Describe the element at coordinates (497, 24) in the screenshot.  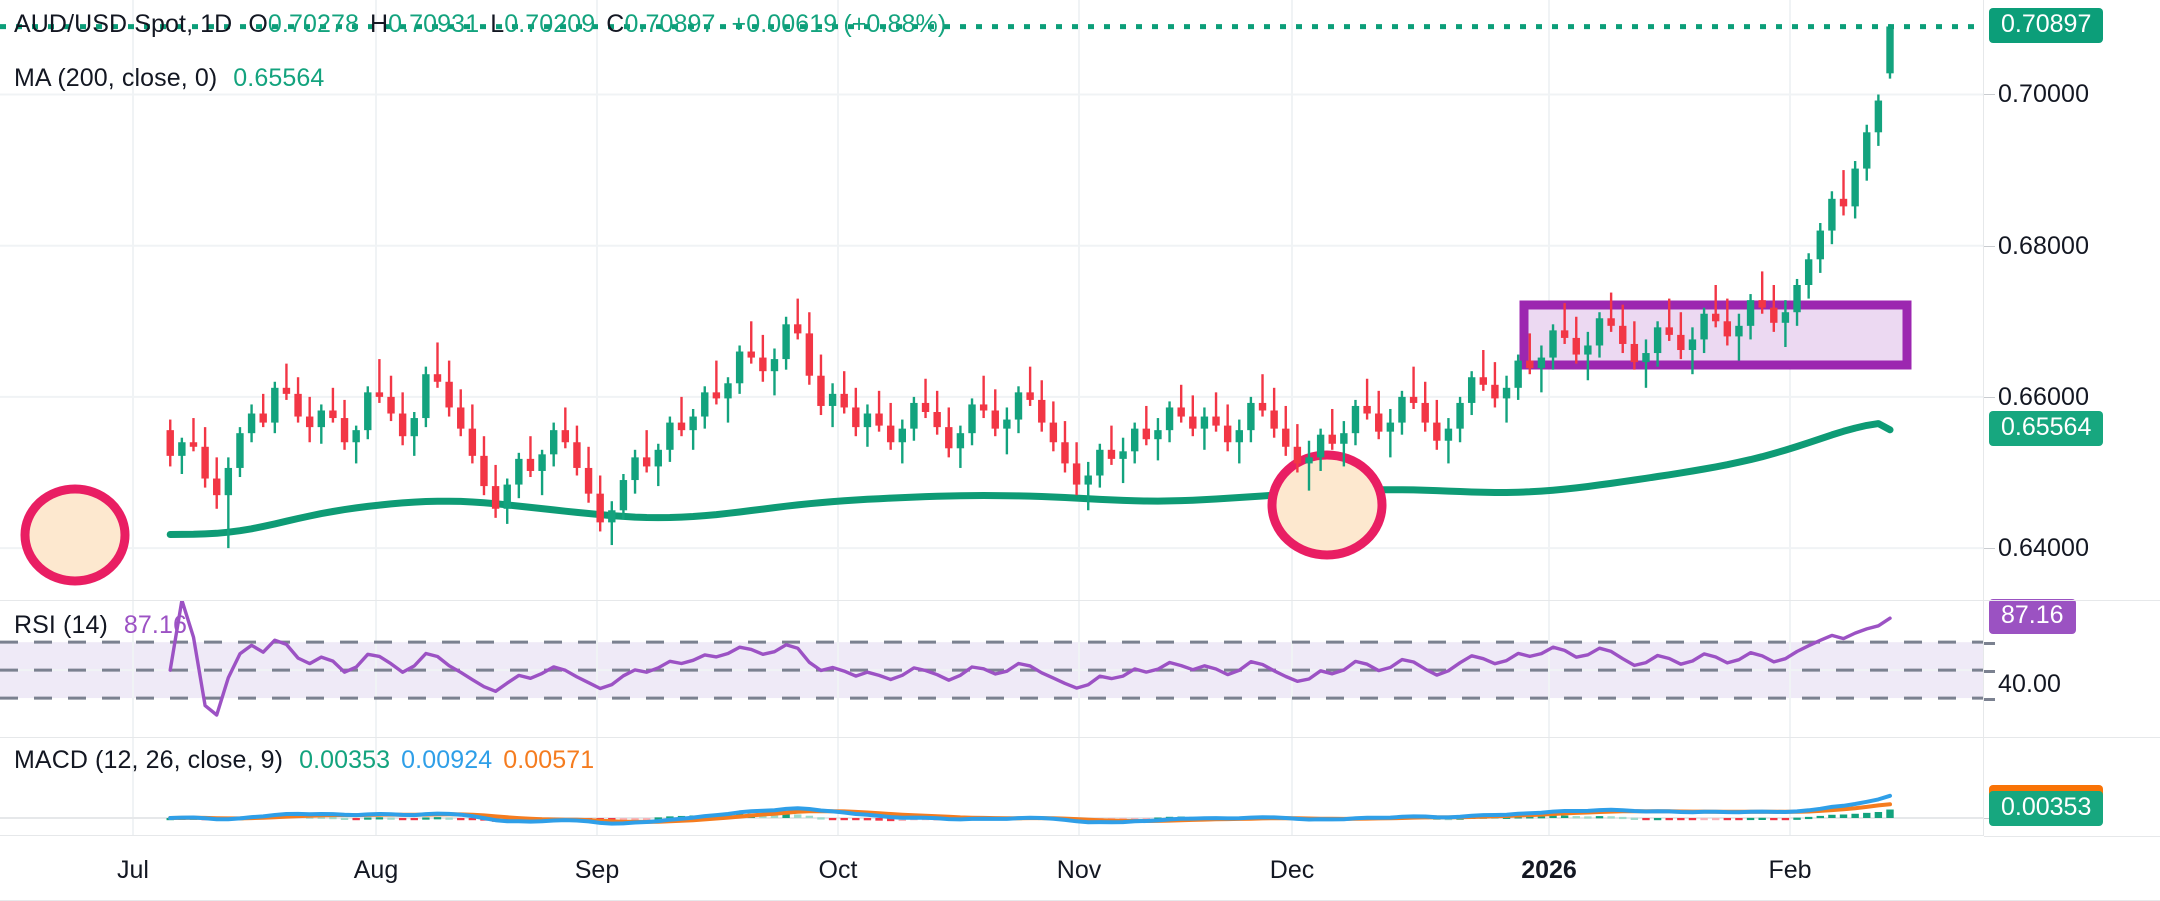
I see `ohlc-low-key: L` at that location.